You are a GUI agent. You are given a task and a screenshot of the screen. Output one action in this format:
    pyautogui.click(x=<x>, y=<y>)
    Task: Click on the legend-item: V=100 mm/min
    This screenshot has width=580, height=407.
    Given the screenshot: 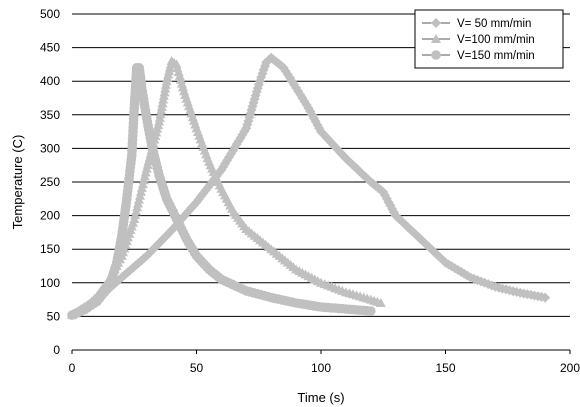 What is the action you would take?
    pyautogui.click(x=478, y=40)
    